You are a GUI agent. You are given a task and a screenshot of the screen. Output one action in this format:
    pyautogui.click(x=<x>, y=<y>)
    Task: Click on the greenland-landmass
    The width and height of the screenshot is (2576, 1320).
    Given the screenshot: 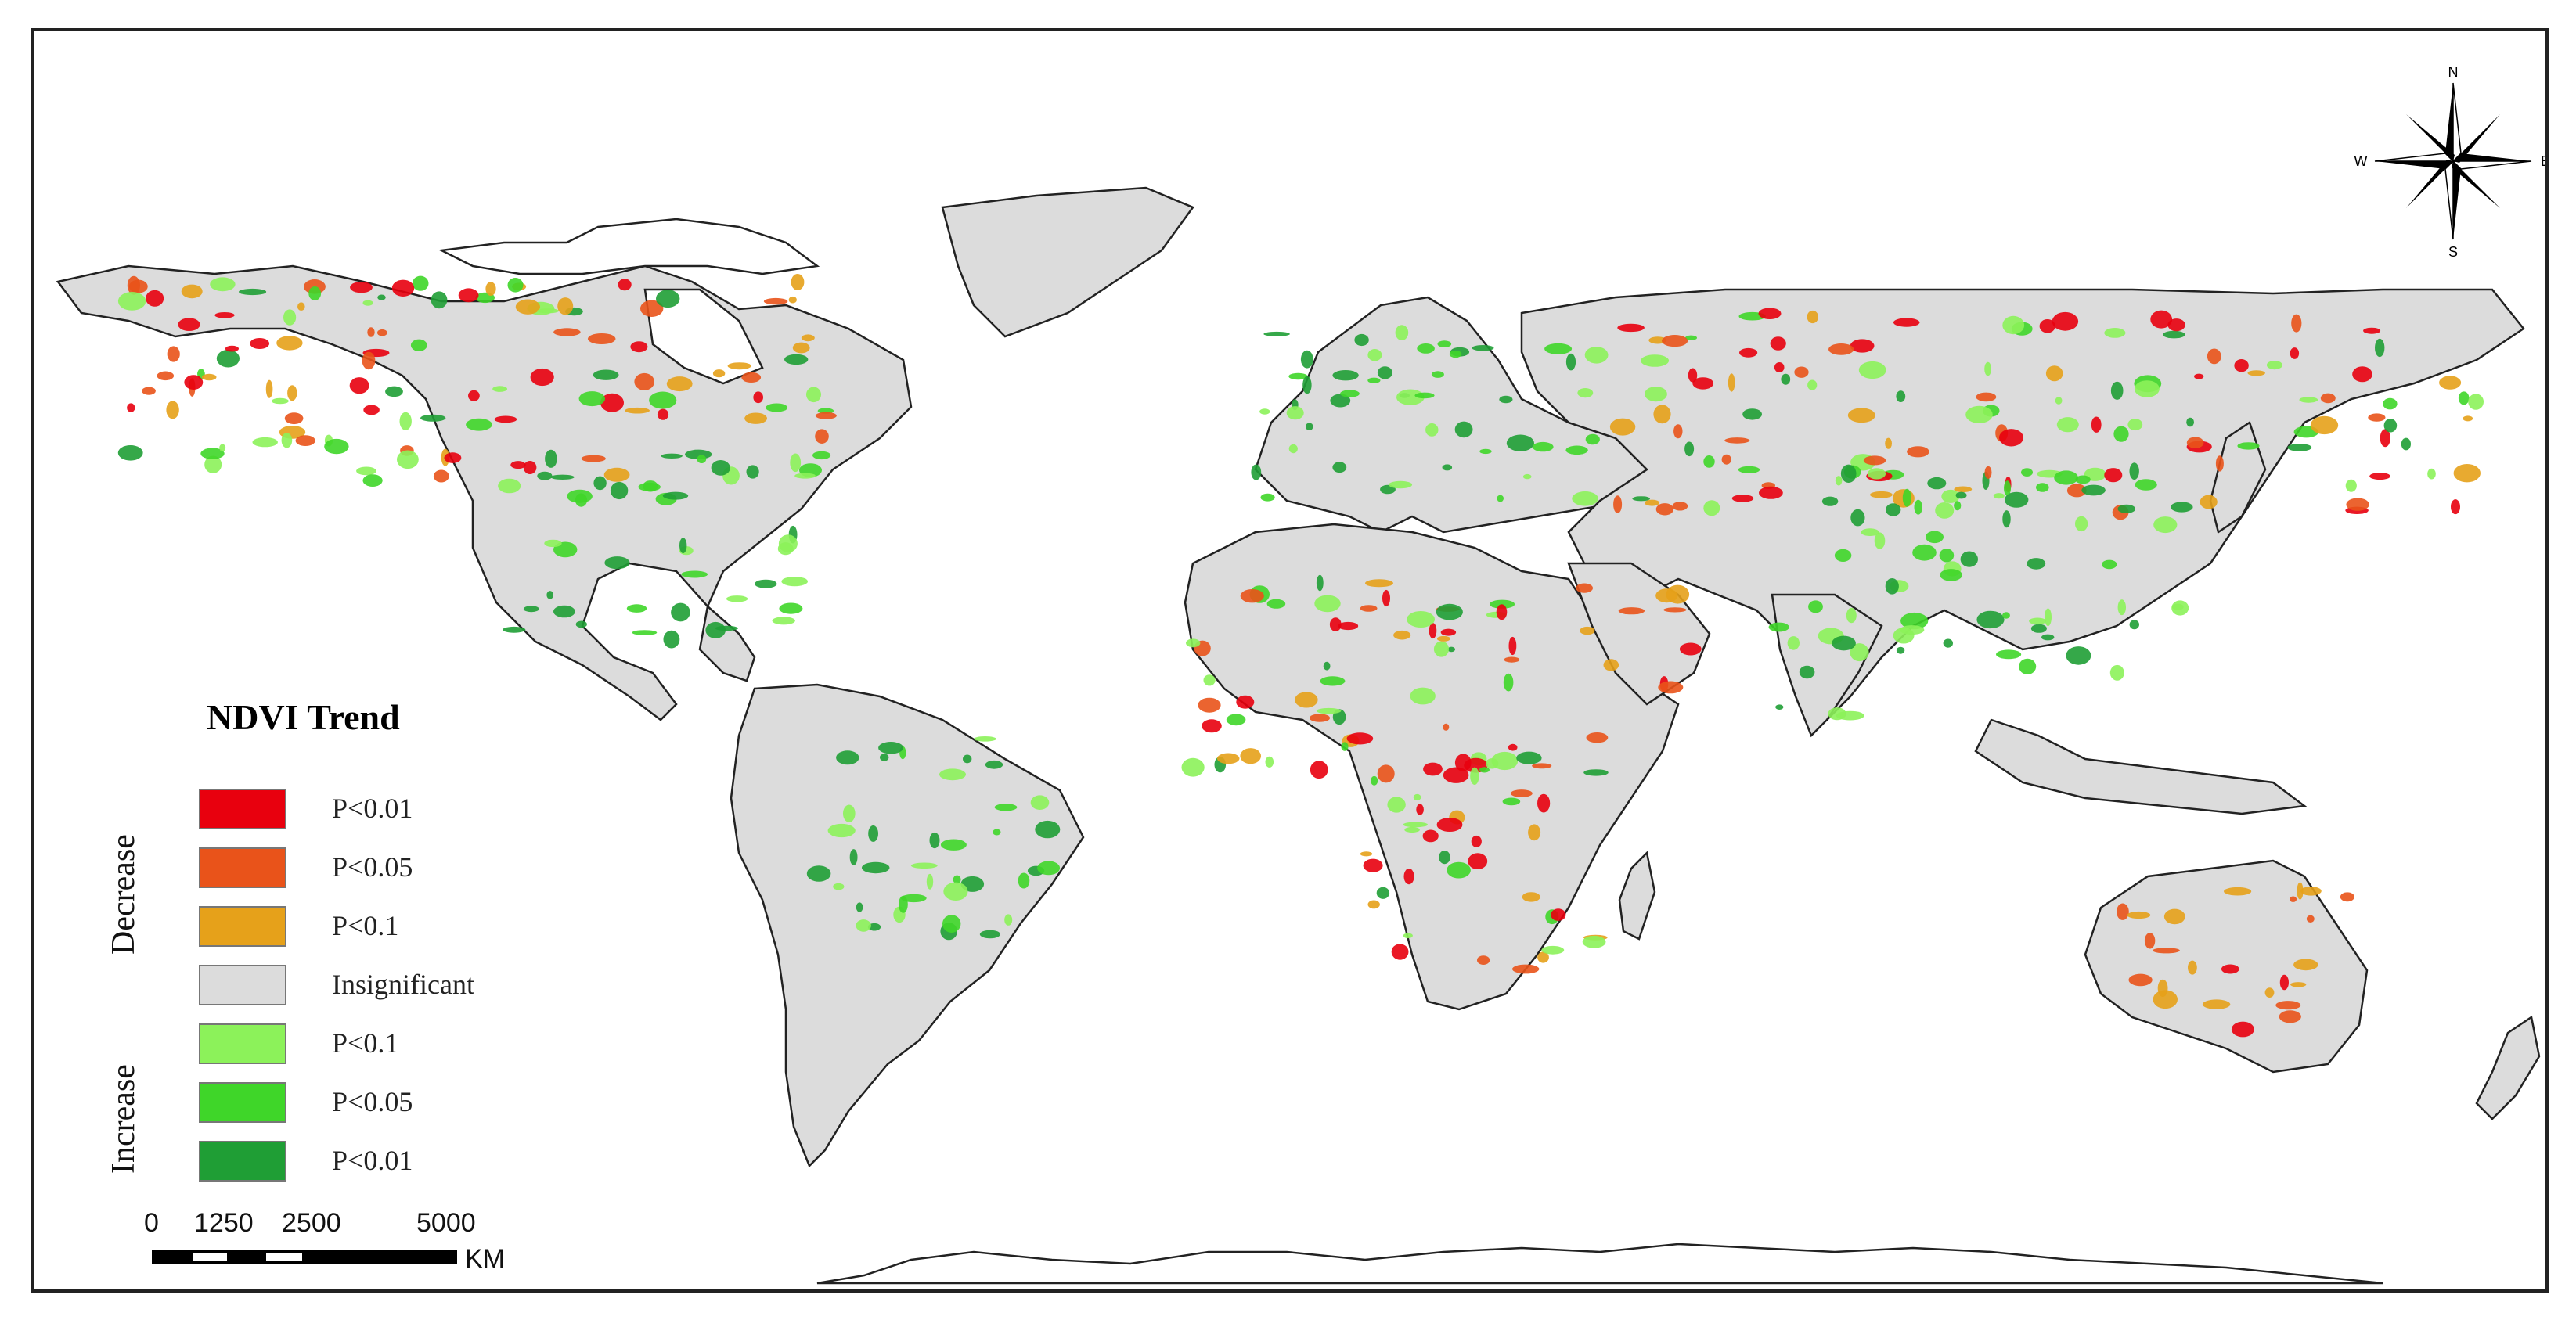 What is the action you would take?
    pyautogui.click(x=1067, y=262)
    